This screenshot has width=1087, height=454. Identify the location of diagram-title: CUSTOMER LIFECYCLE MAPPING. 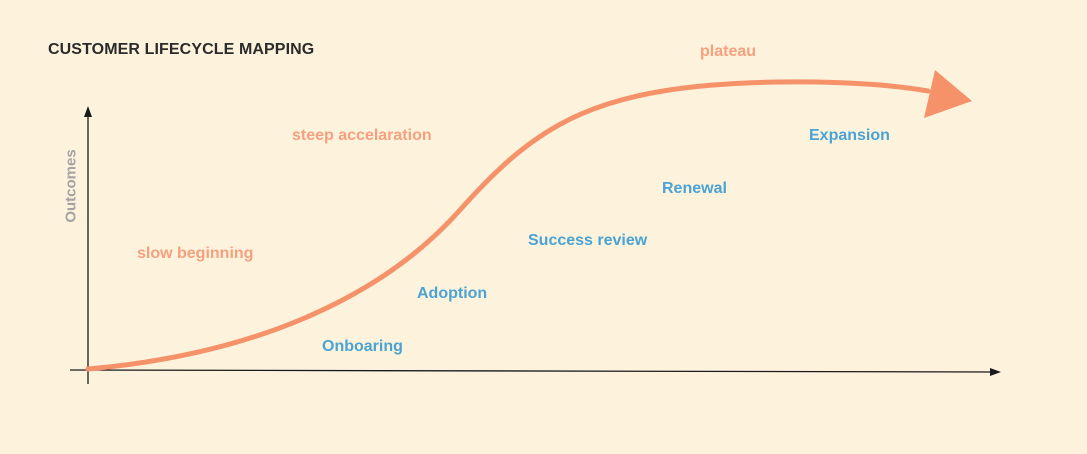
(181, 49).